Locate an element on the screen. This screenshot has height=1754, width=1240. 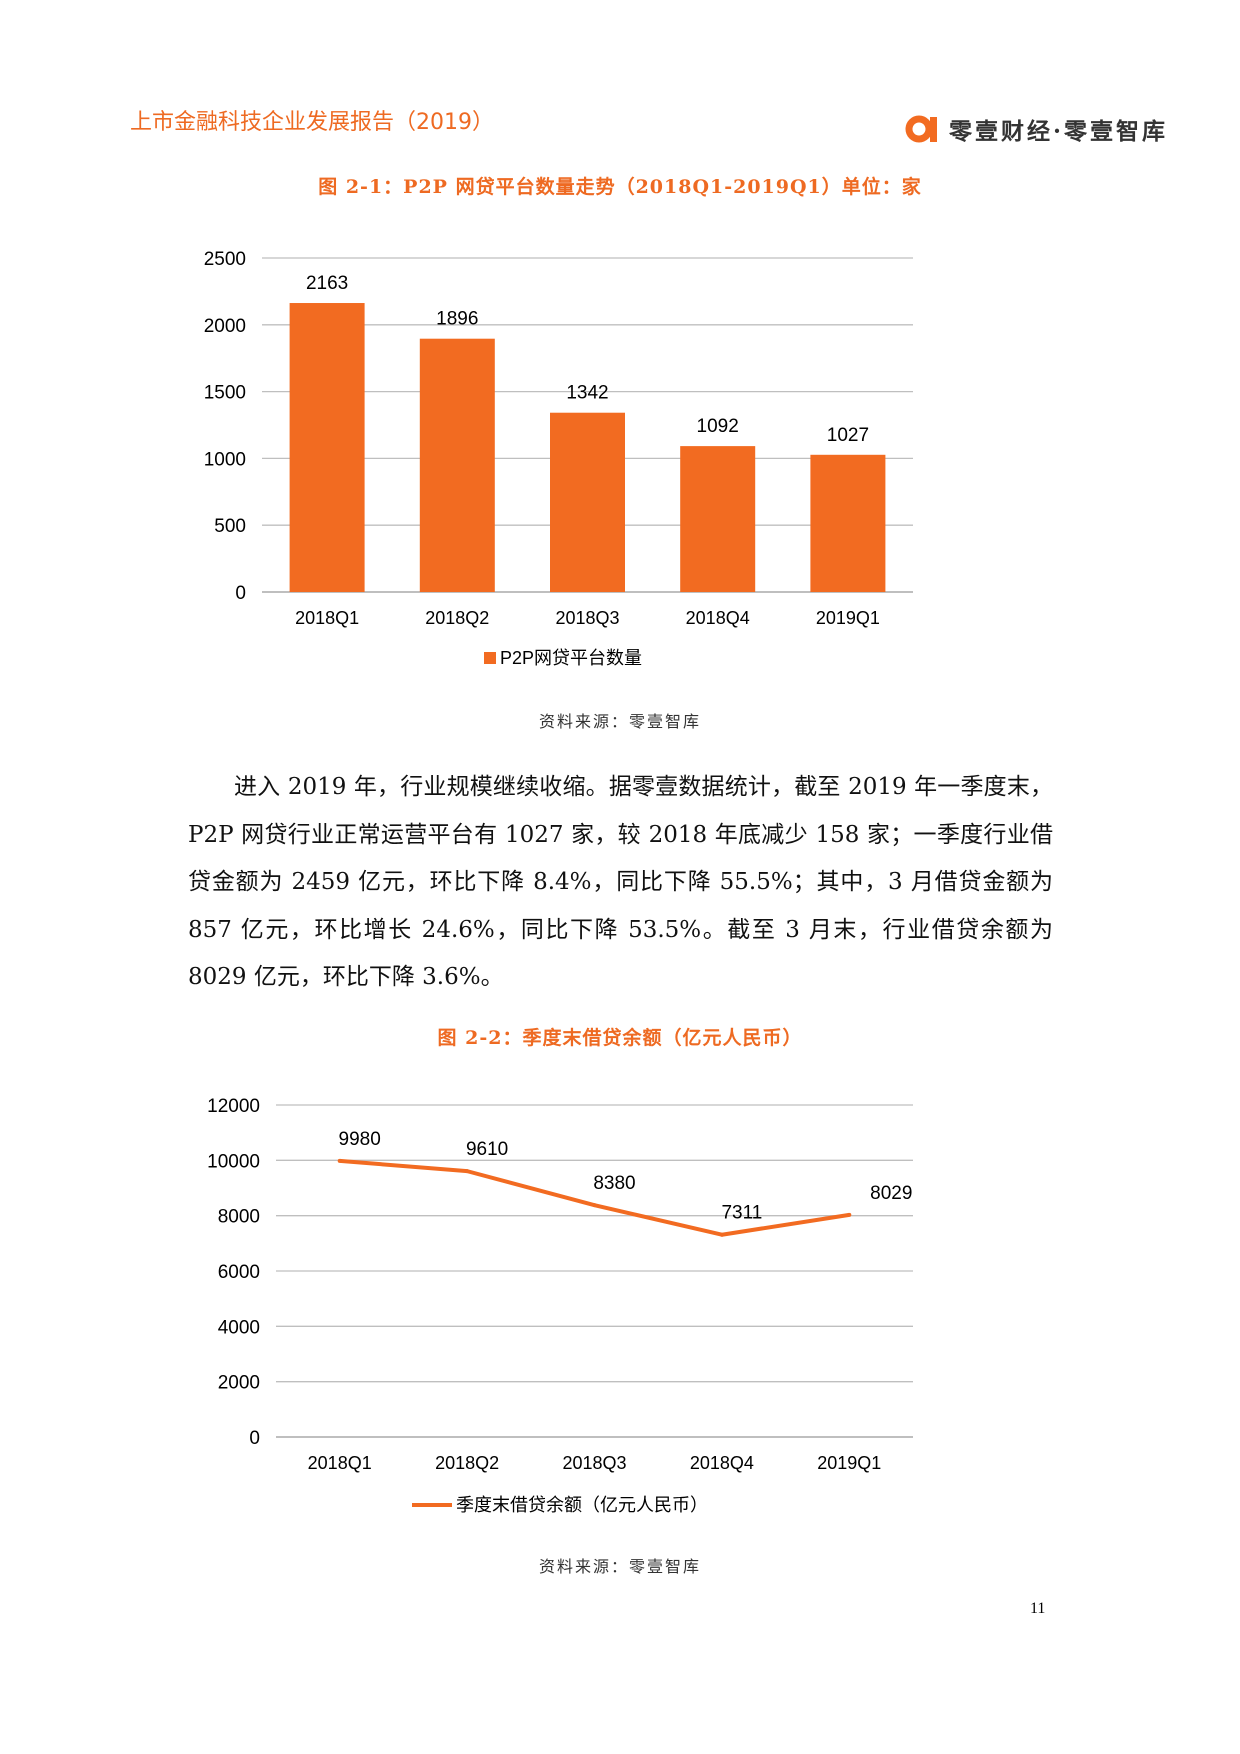
y-tick-label: 500 is located at coordinates (230, 526).